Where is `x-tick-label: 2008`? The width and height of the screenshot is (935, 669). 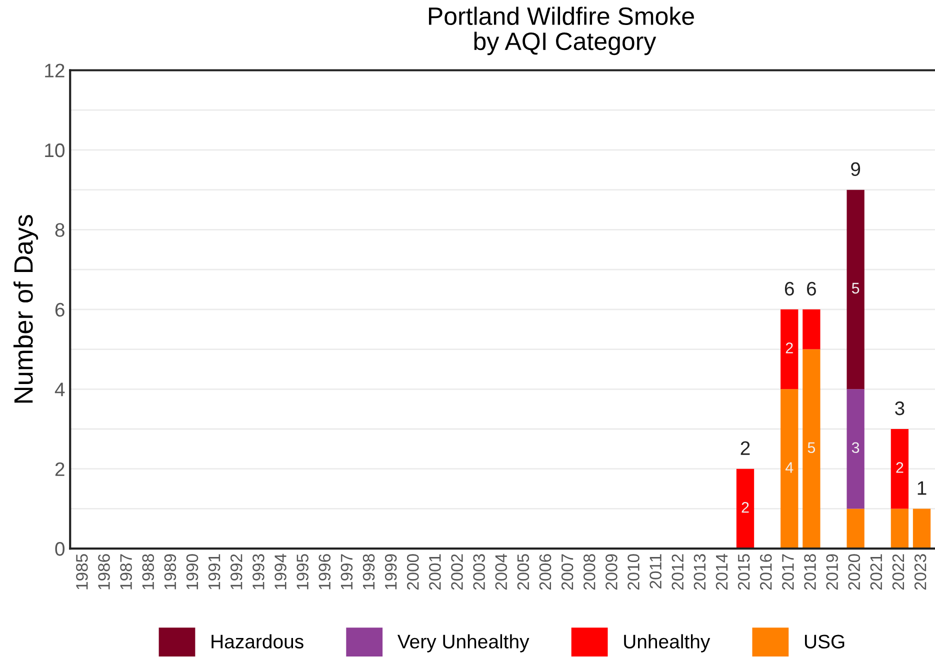 x-tick-label: 2008 is located at coordinates (589, 572).